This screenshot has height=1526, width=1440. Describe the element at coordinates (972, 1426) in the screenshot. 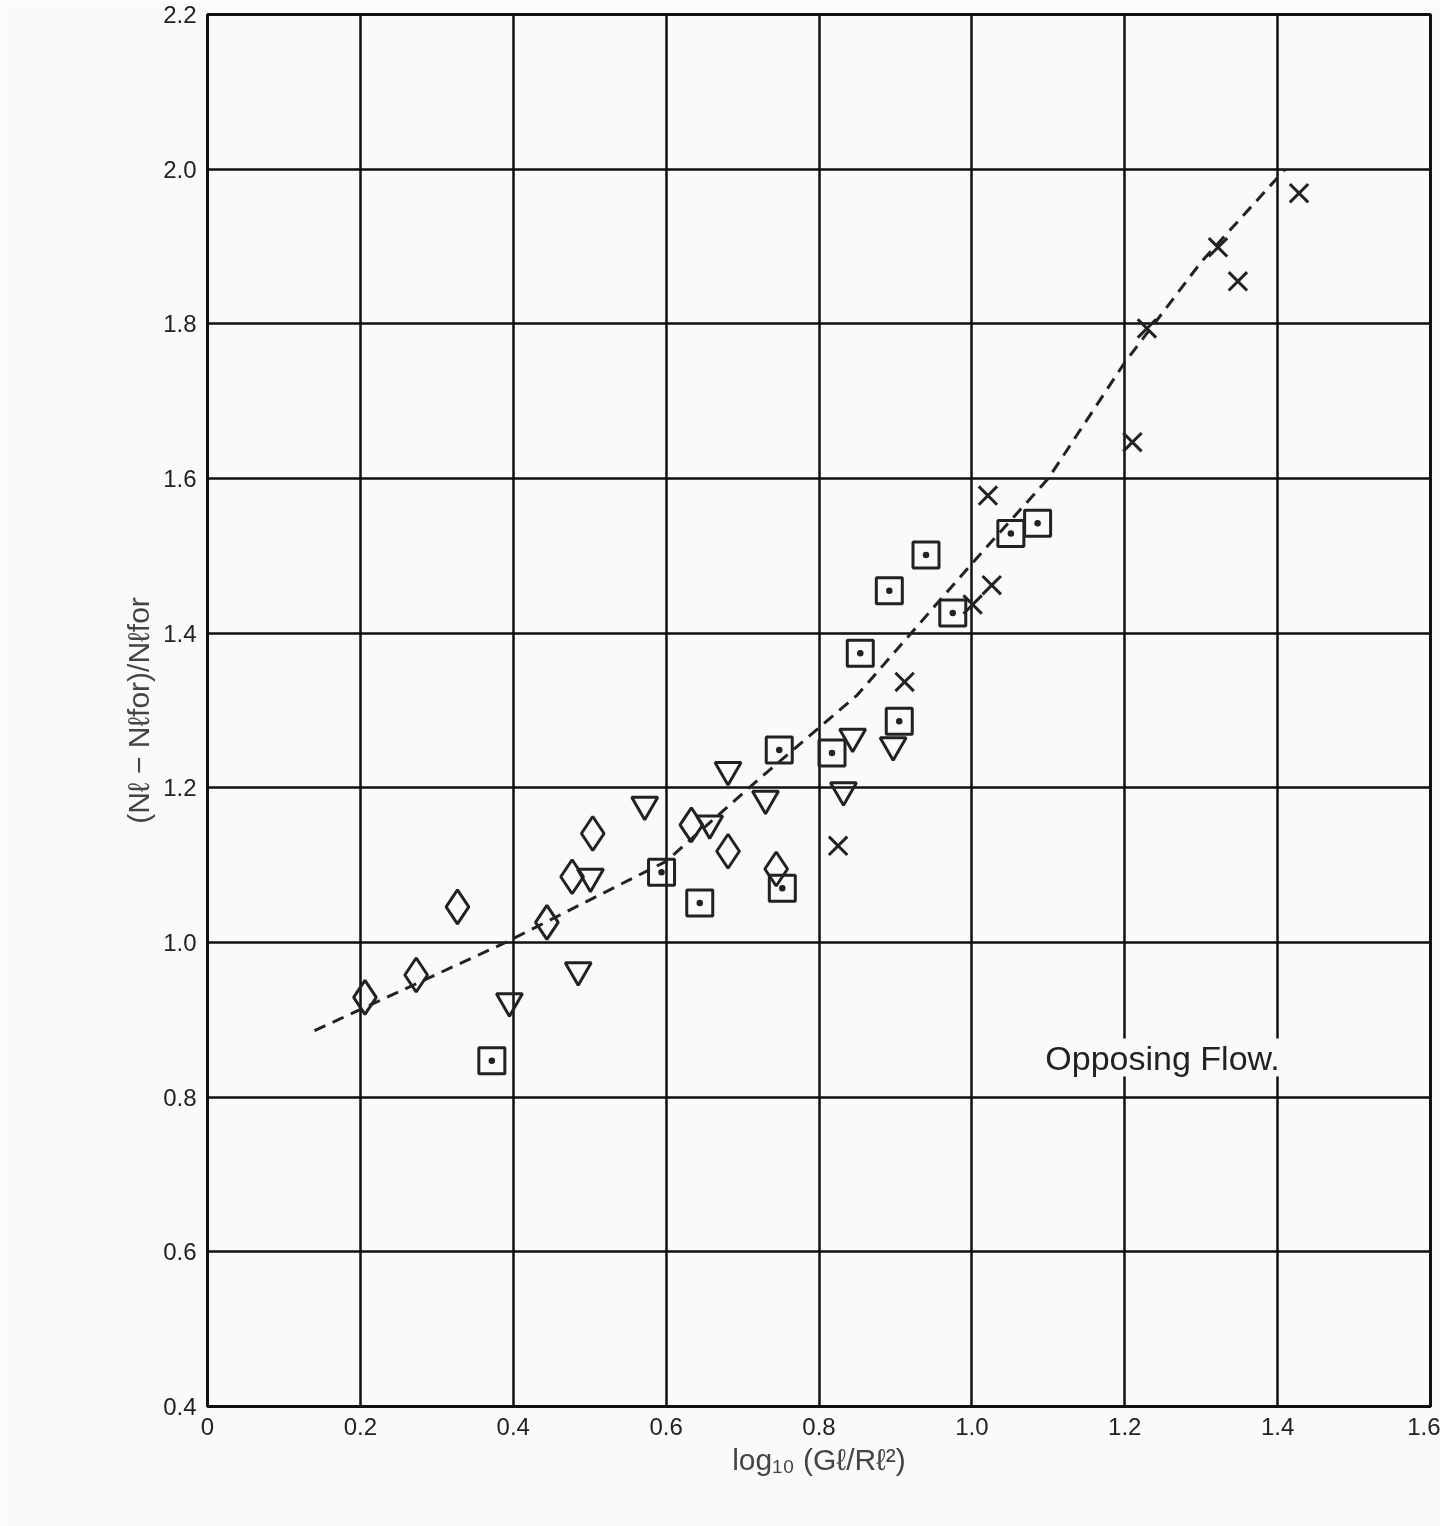

I see `x-tick-label: 1.0` at that location.